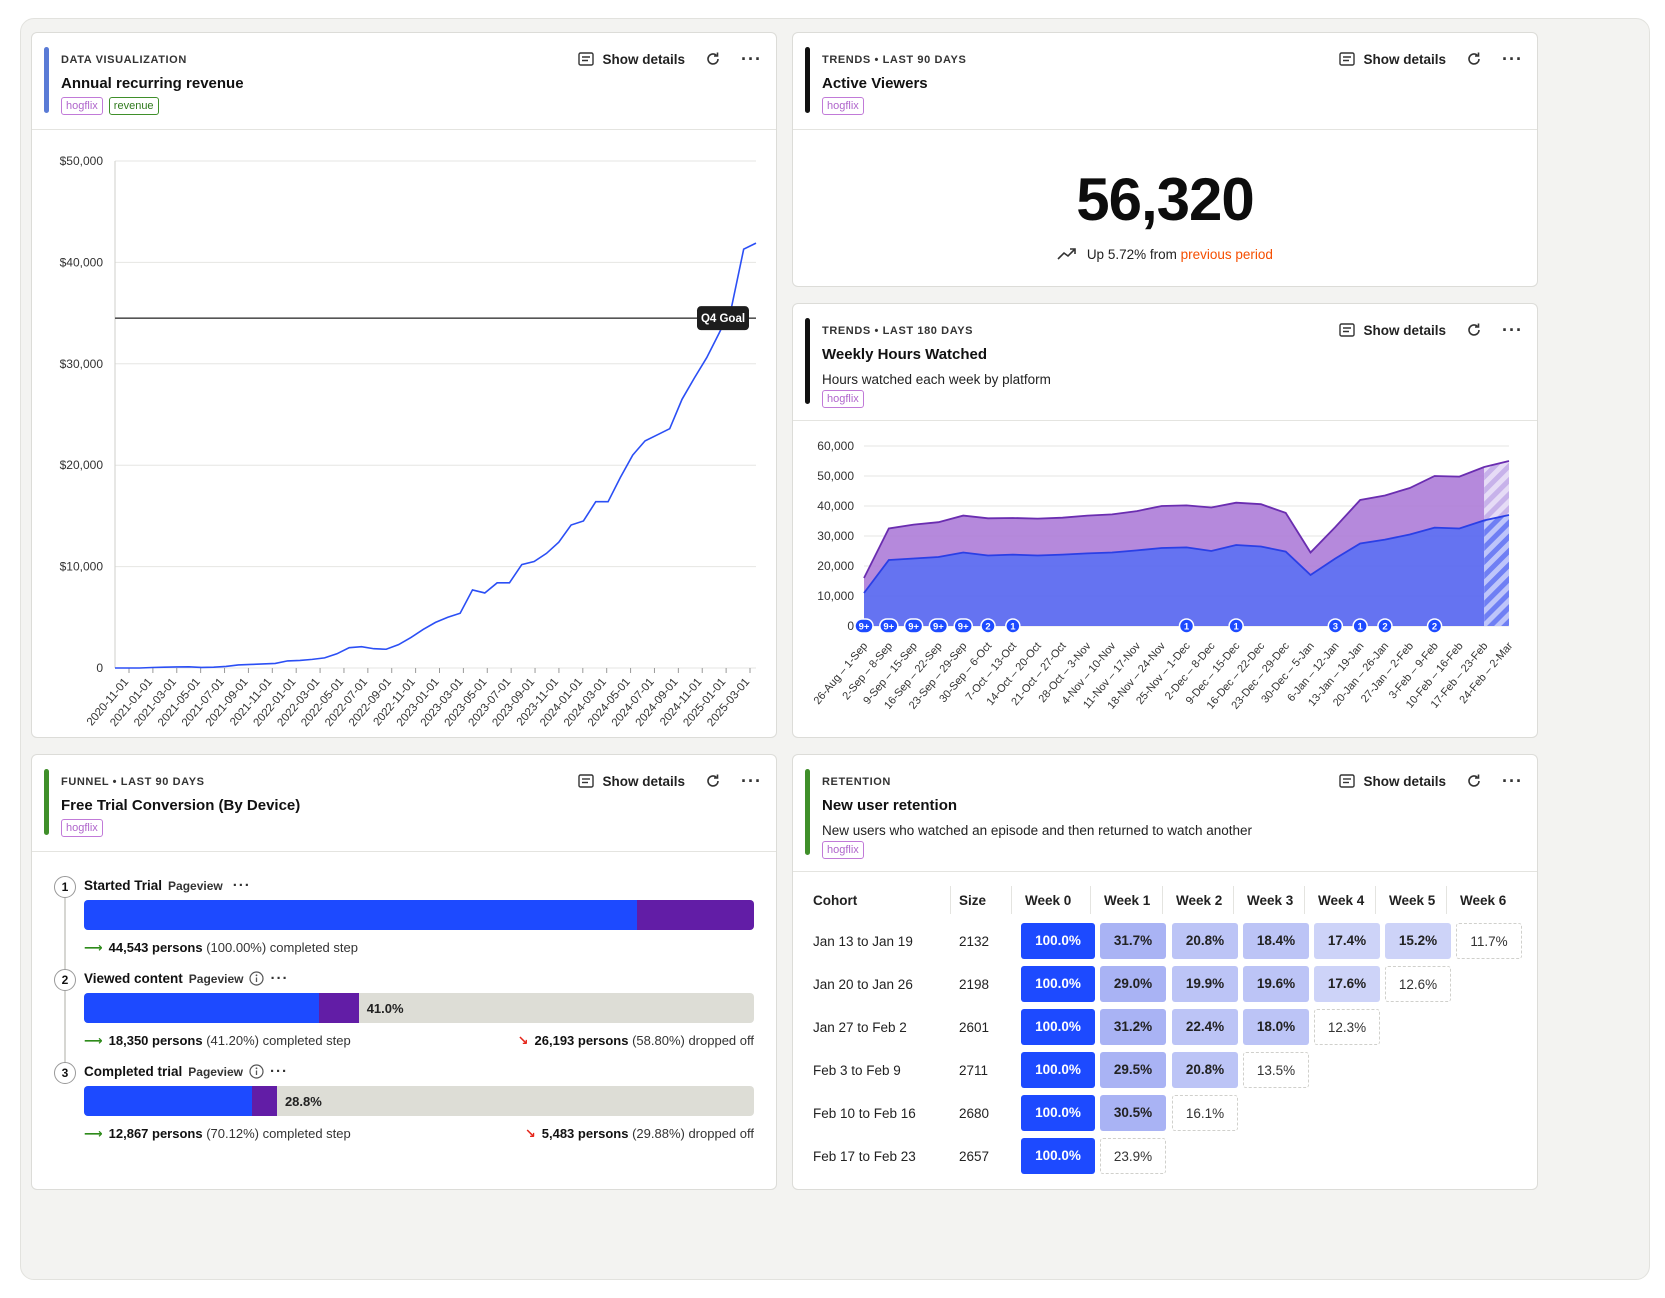 This screenshot has width=1665, height=1298. Describe the element at coordinates (419, 915) in the screenshot. I see `step-bar` at that location.